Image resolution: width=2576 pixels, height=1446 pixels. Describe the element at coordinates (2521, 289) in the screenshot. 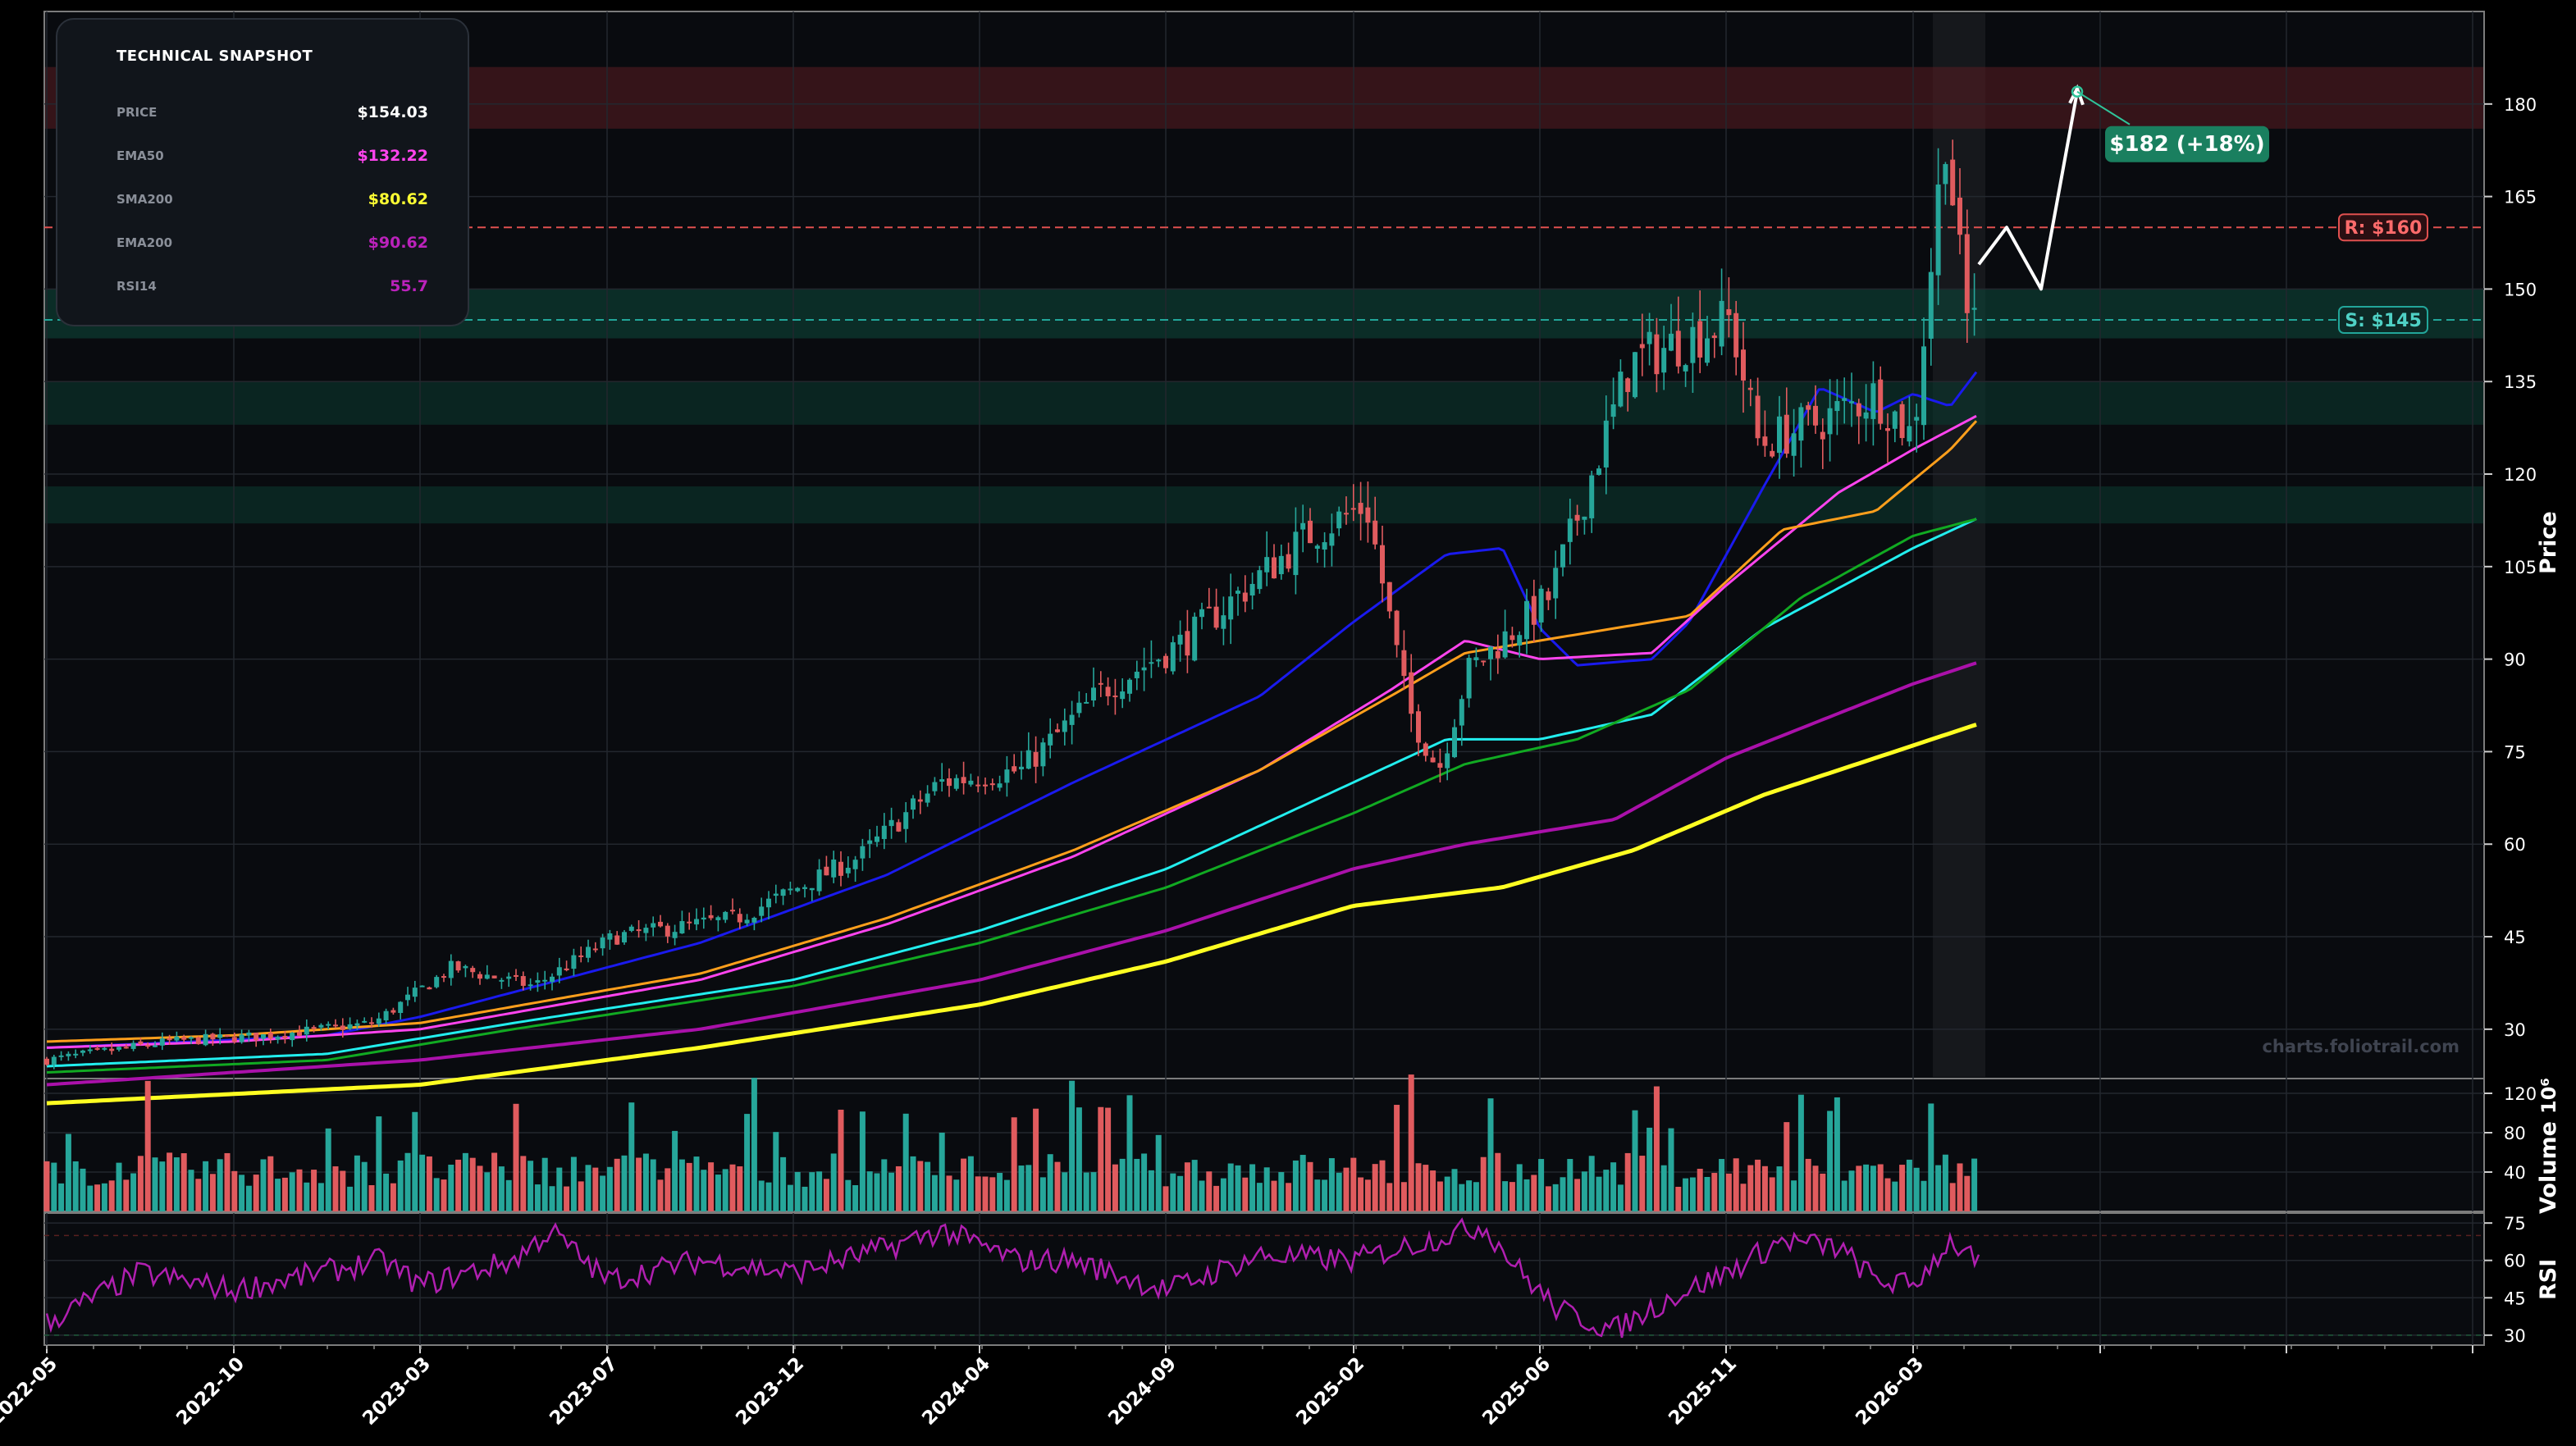

I see `price-tick-label: 150` at that location.